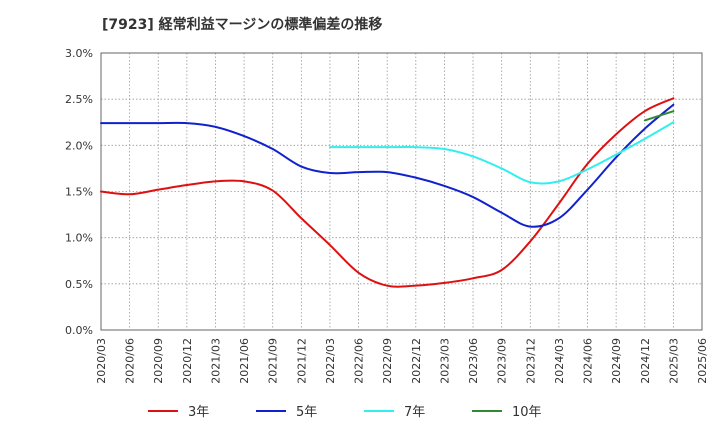 The image size is (720, 440). I want to click on x-tick-label: 2020/12, so click(187, 361).